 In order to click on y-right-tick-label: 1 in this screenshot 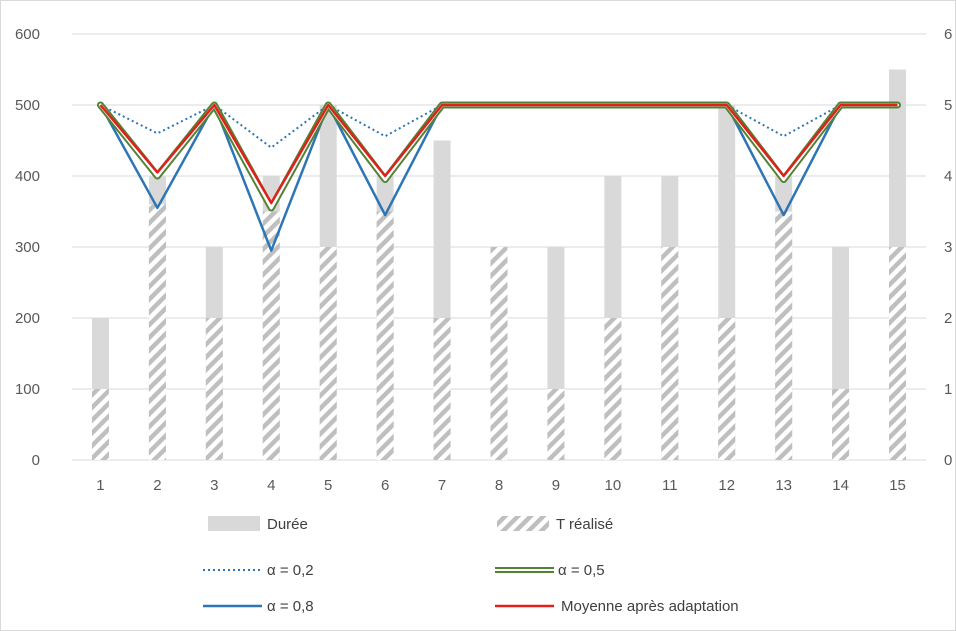, I will do `click(948, 389)`.